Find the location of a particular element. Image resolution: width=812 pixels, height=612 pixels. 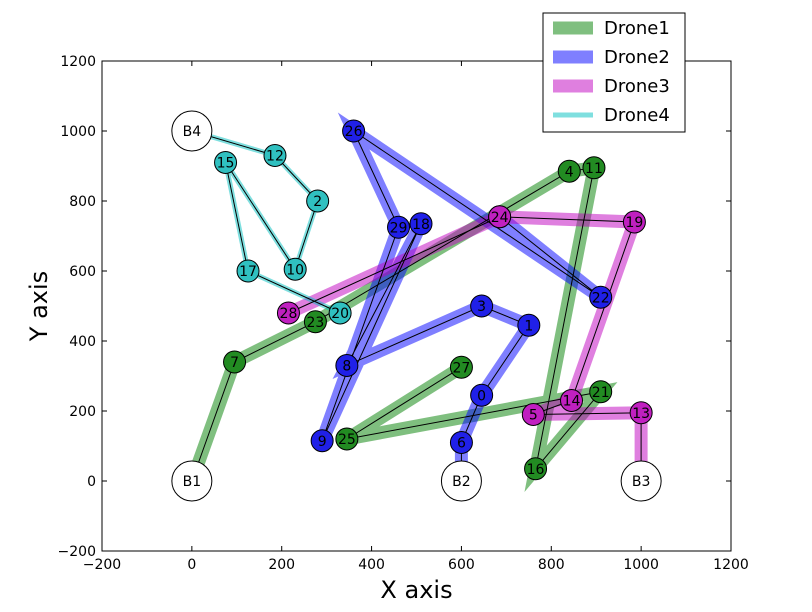

base-label: B4 is located at coordinates (192, 132).